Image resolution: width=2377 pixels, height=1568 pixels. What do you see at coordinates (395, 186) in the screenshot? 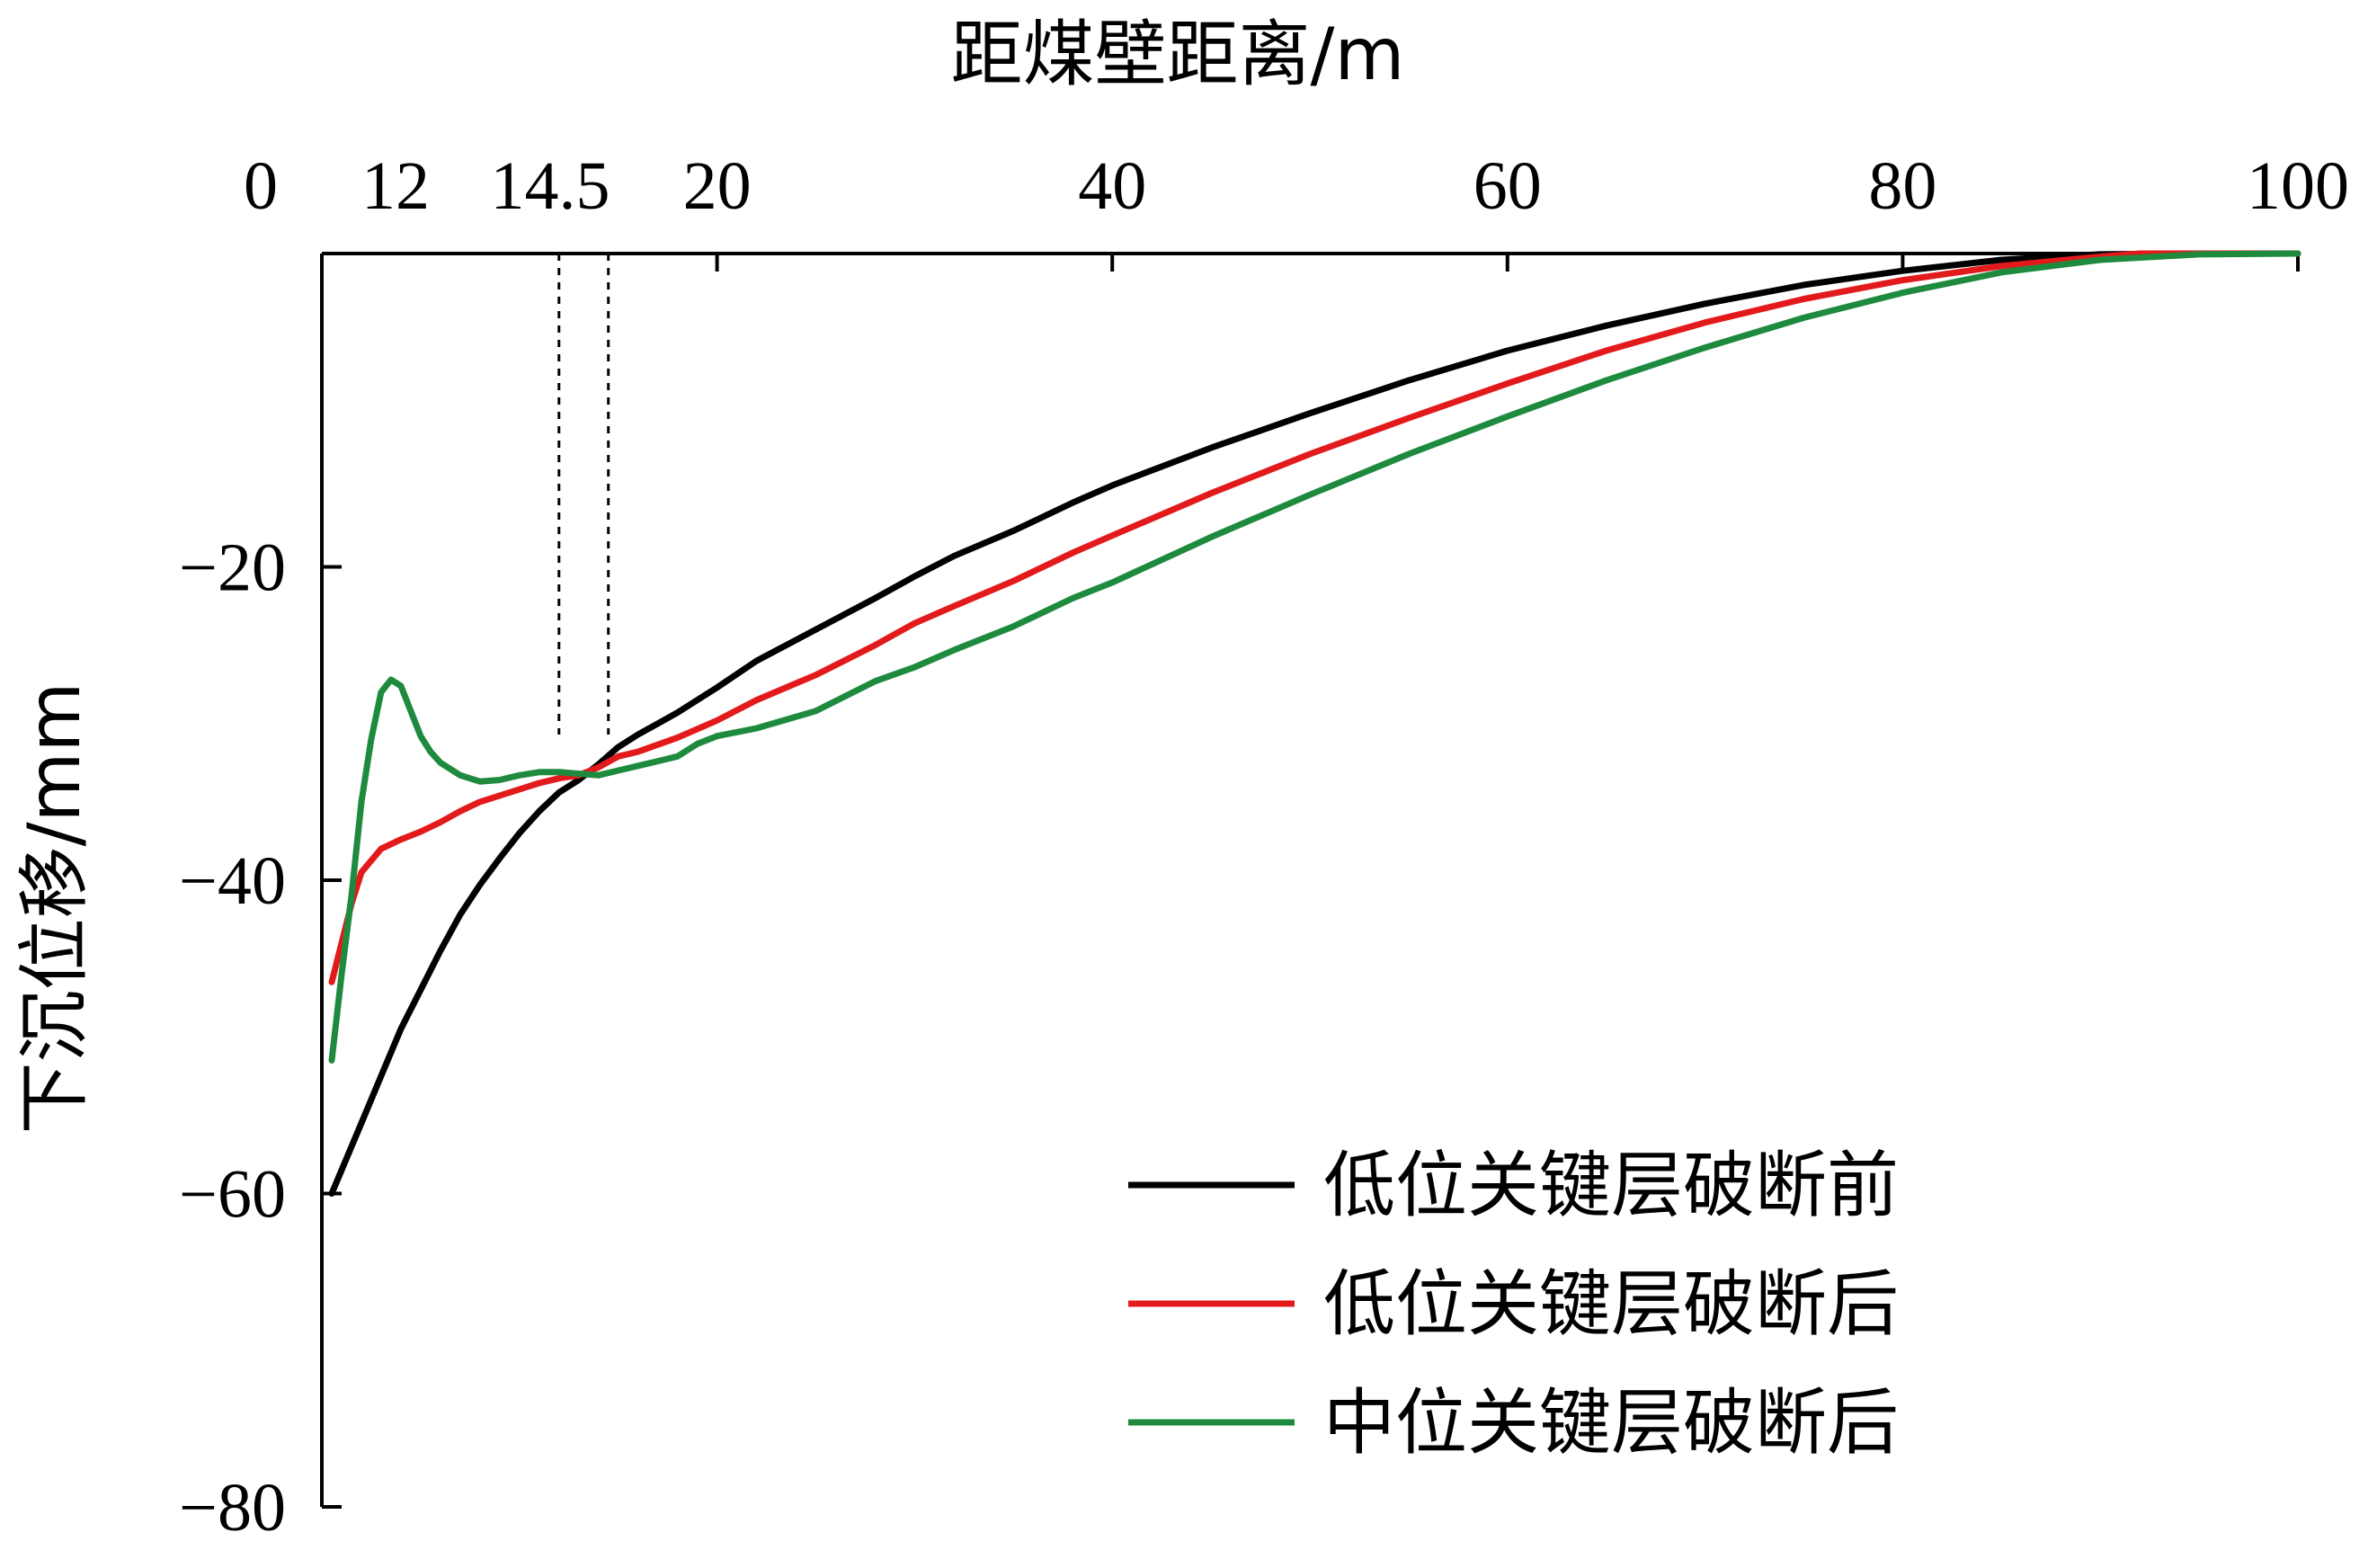
I see `x-annotation-label: 12` at bounding box center [395, 186].